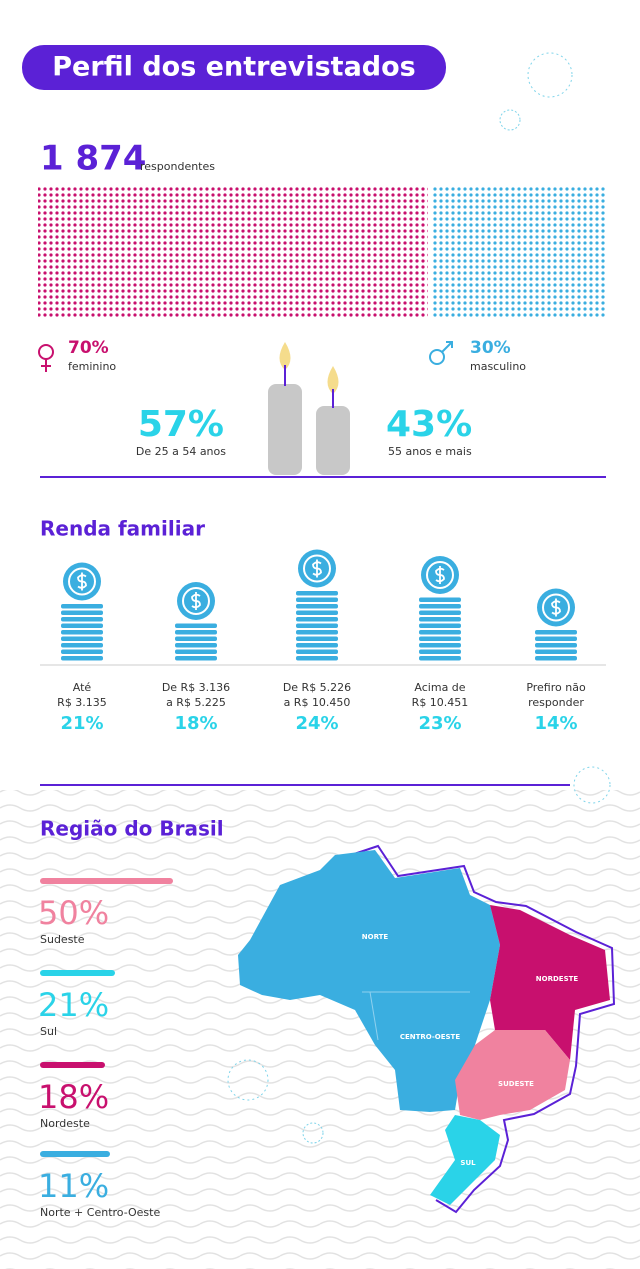 Image resolution: width=640 pixels, height=1269 pixels. What do you see at coordinates (555, 723) in the screenshot?
I see `income-percent: 14%` at bounding box center [555, 723].